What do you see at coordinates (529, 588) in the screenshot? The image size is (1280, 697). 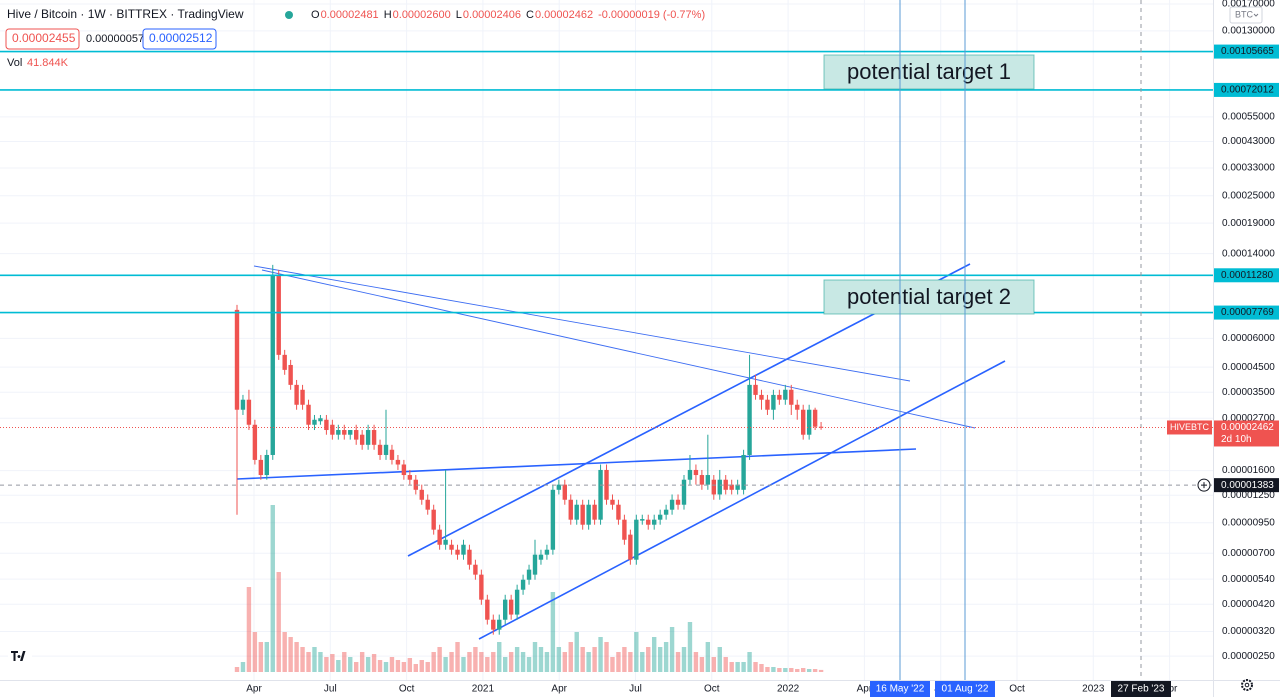 I see `volume-pane` at bounding box center [529, 588].